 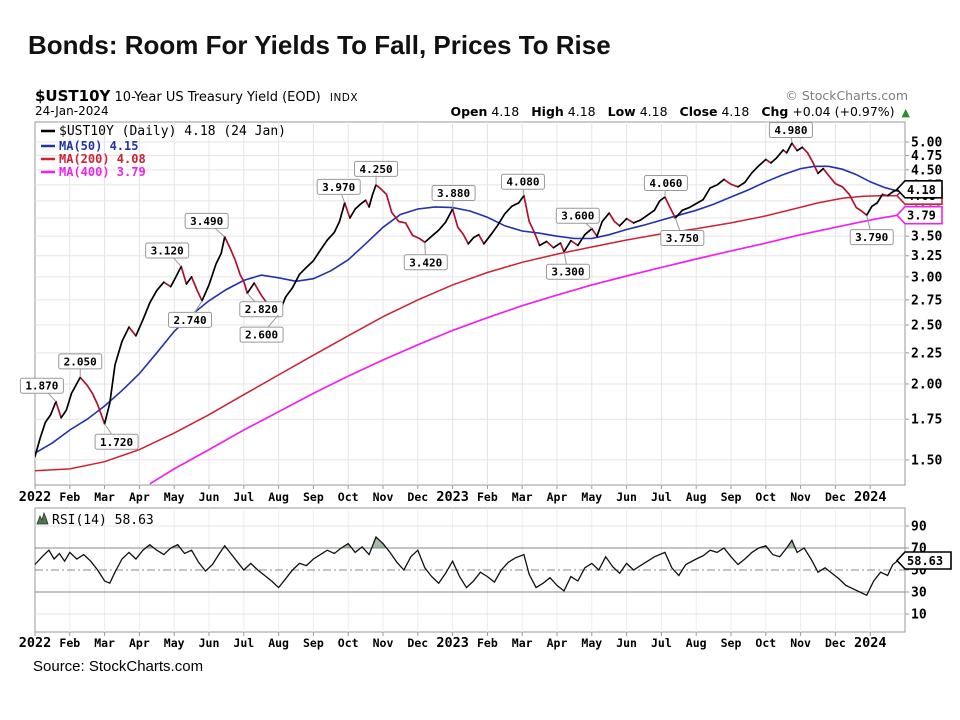 I want to click on svg-text: Dec, so click(x=417, y=497).